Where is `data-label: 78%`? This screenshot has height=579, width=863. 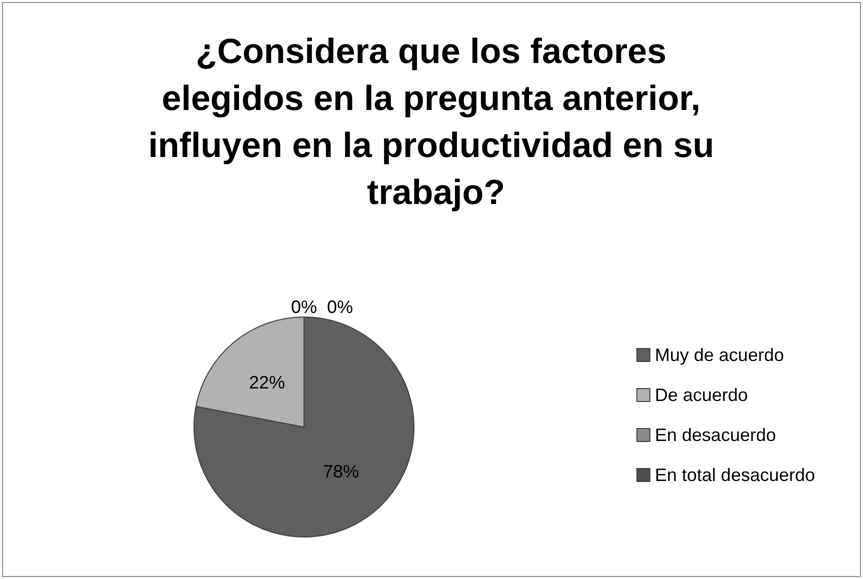 data-label: 78% is located at coordinates (340, 472).